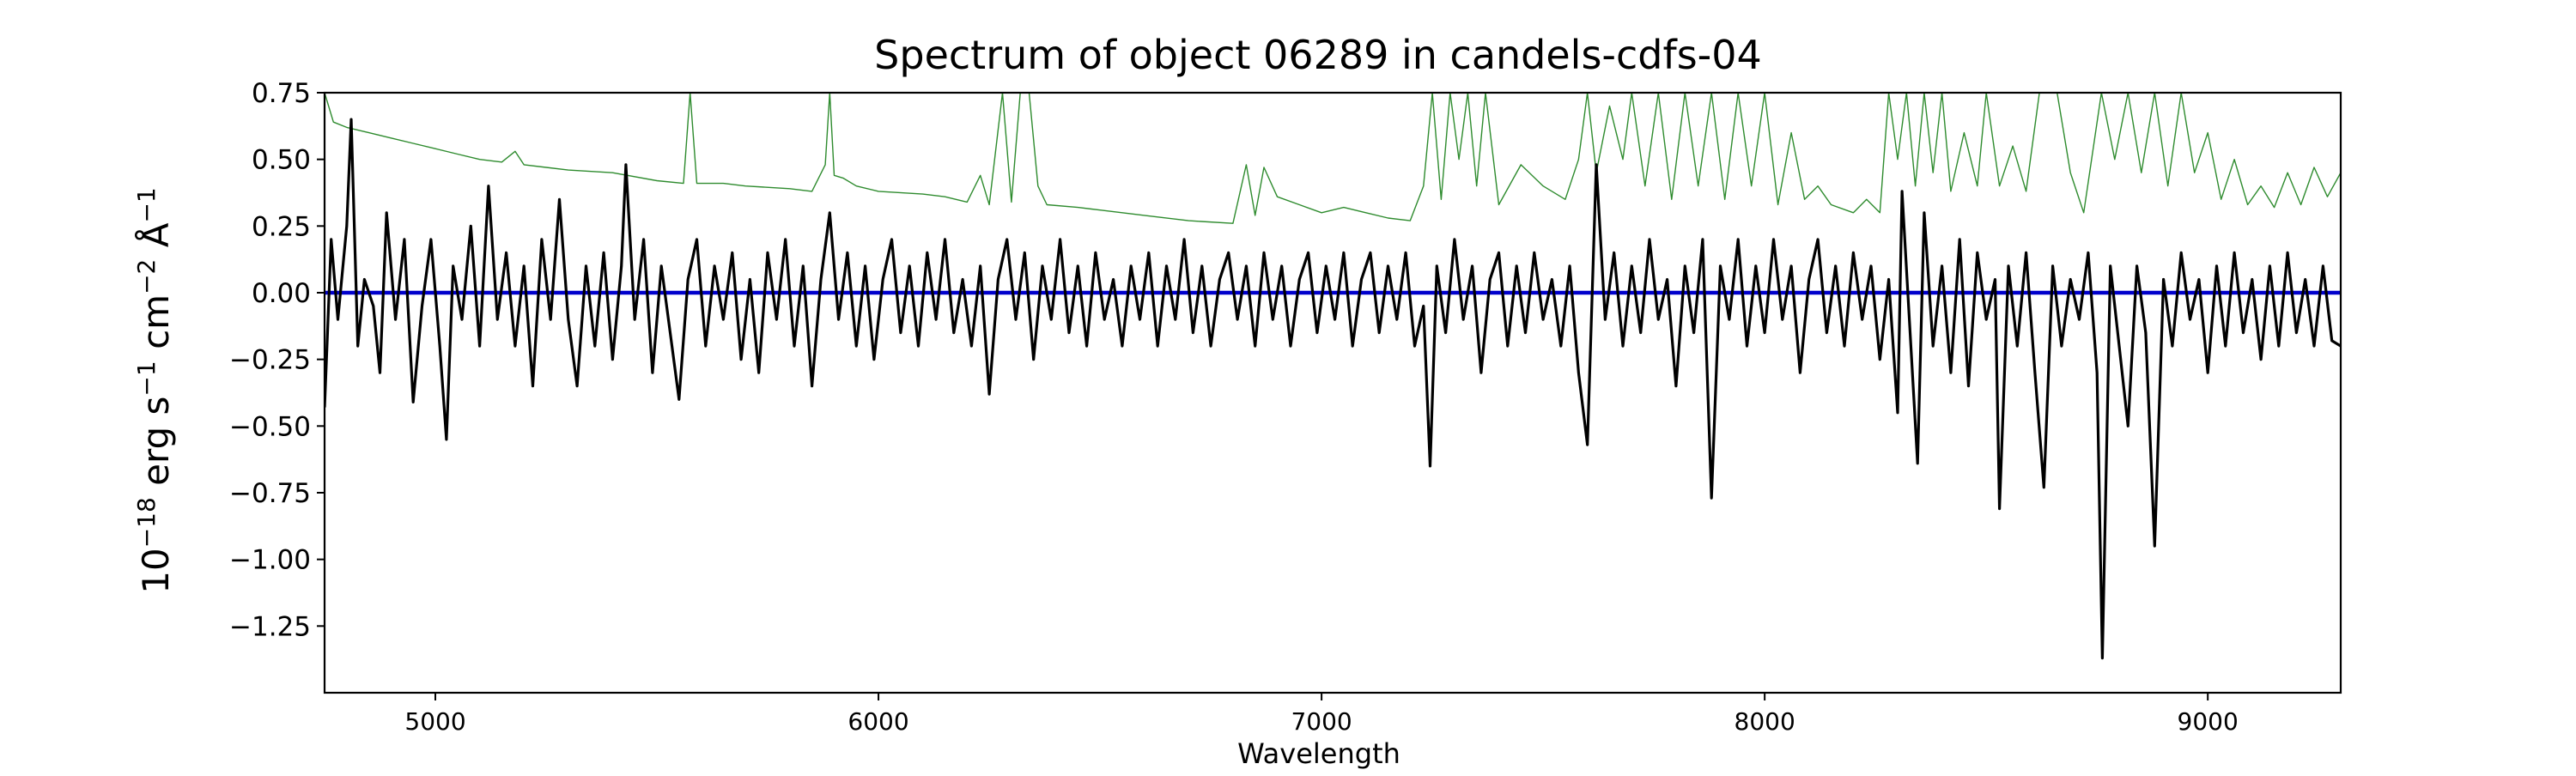 The width and height of the screenshot is (2576, 776). What do you see at coordinates (156, 448) in the screenshot?
I see `y-axis-label-unit1: erg s` at bounding box center [156, 448].